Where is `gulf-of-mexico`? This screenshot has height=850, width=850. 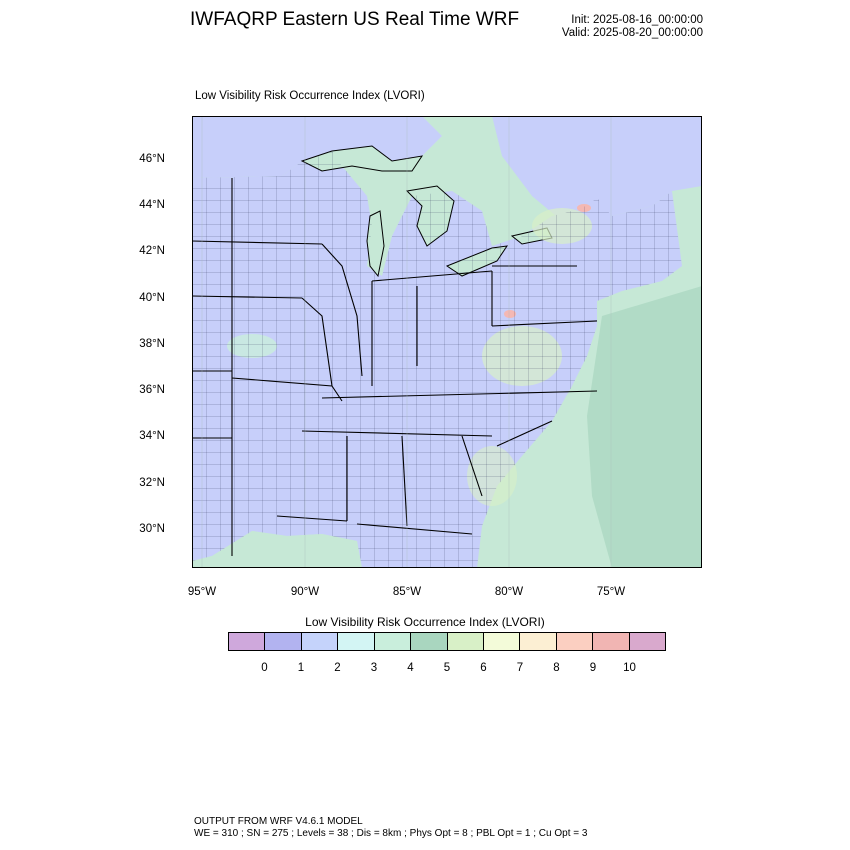
gulf-of-mexico is located at coordinates (277, 549).